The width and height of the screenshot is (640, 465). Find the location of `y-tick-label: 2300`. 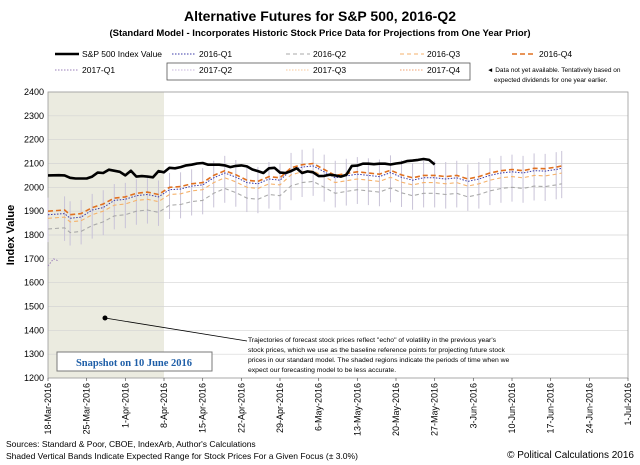

y-tick-label: 2300 is located at coordinates (34, 116).